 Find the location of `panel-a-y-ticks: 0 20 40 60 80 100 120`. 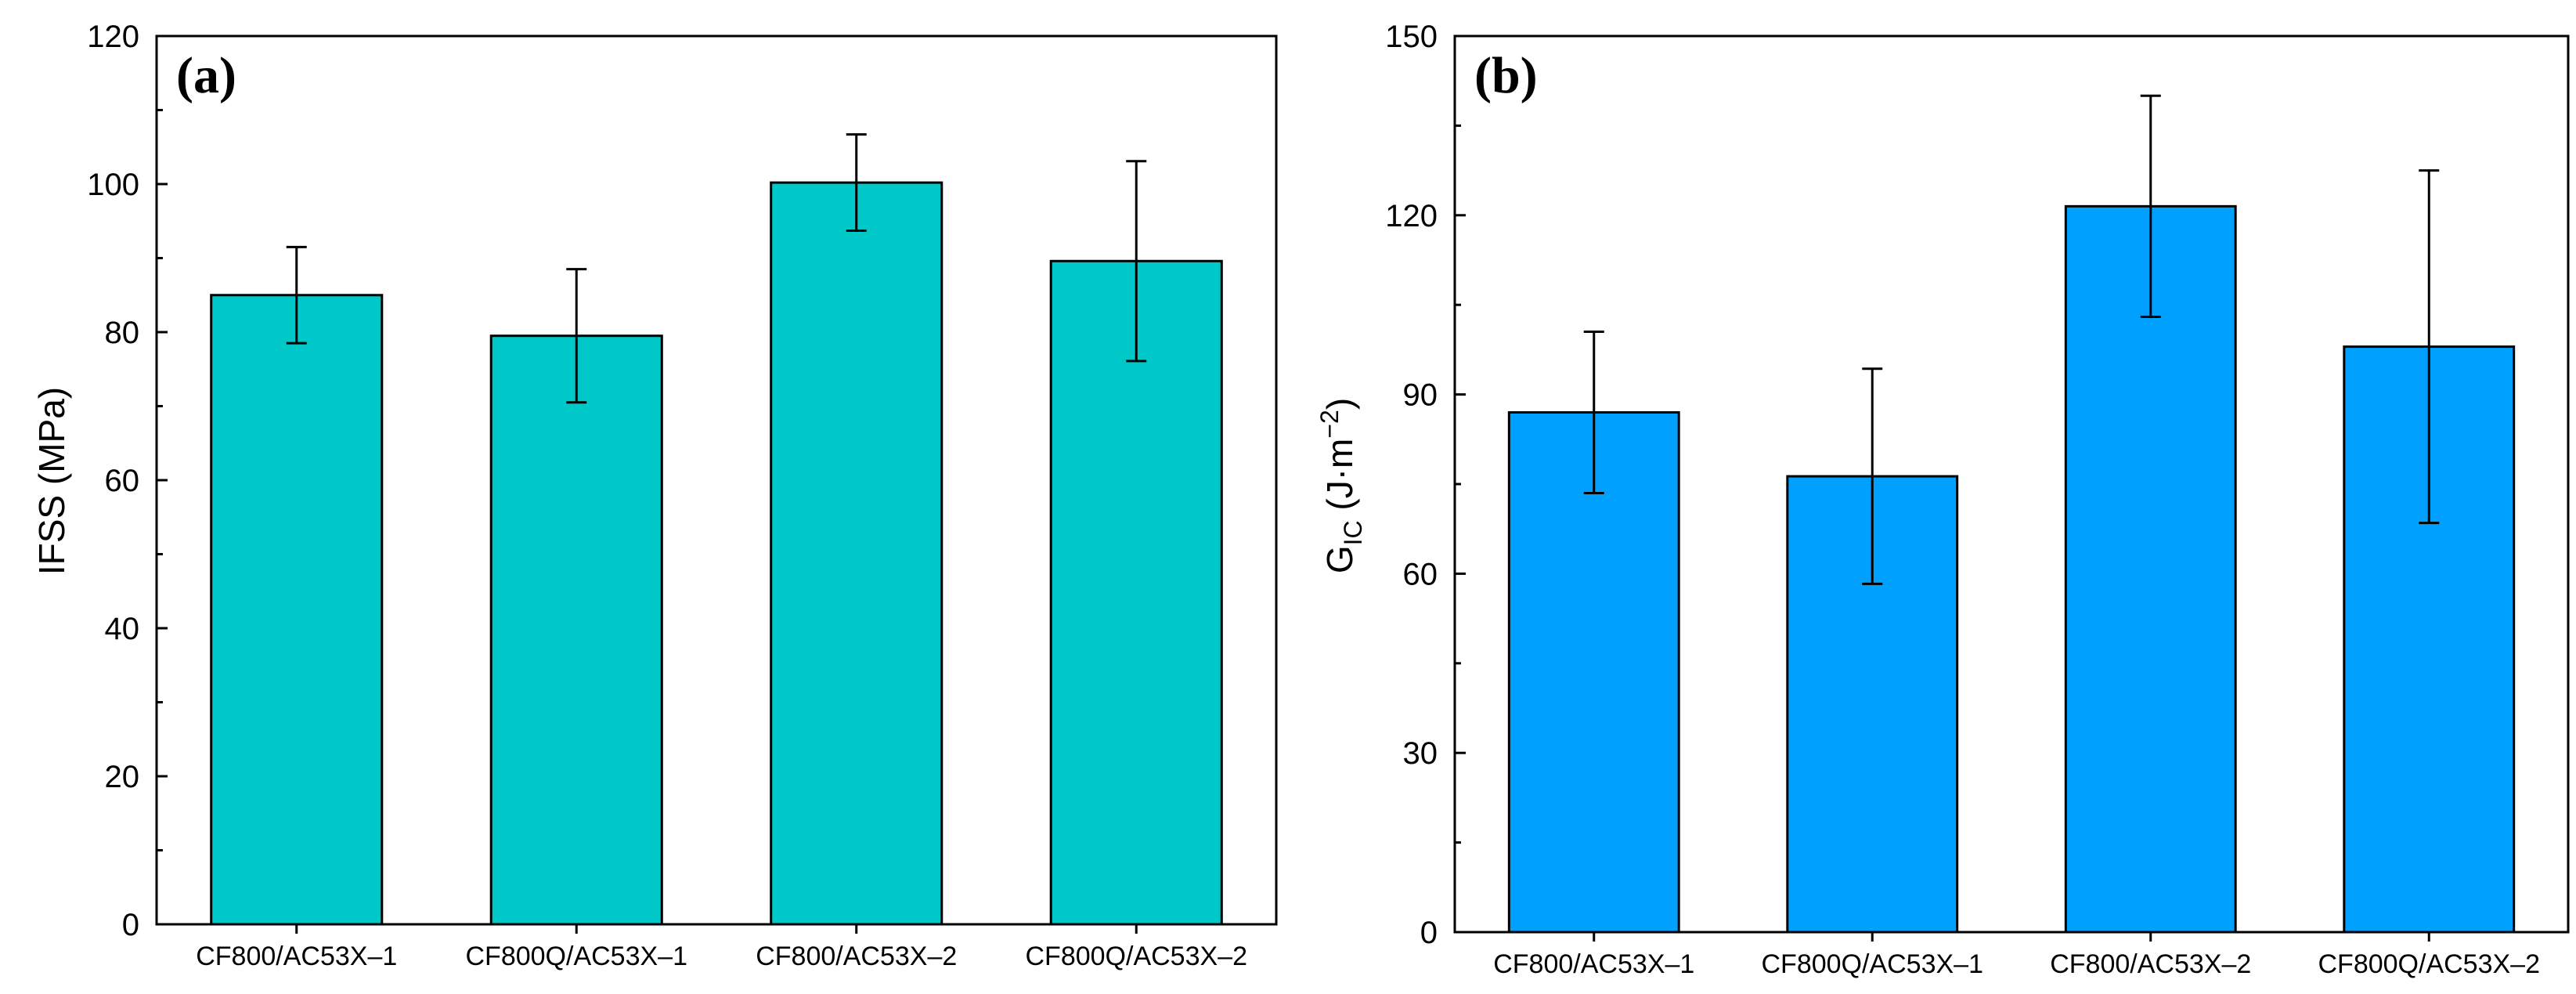

panel-a-y-ticks: 0 20 40 60 80 100 120 is located at coordinates (127, 481).